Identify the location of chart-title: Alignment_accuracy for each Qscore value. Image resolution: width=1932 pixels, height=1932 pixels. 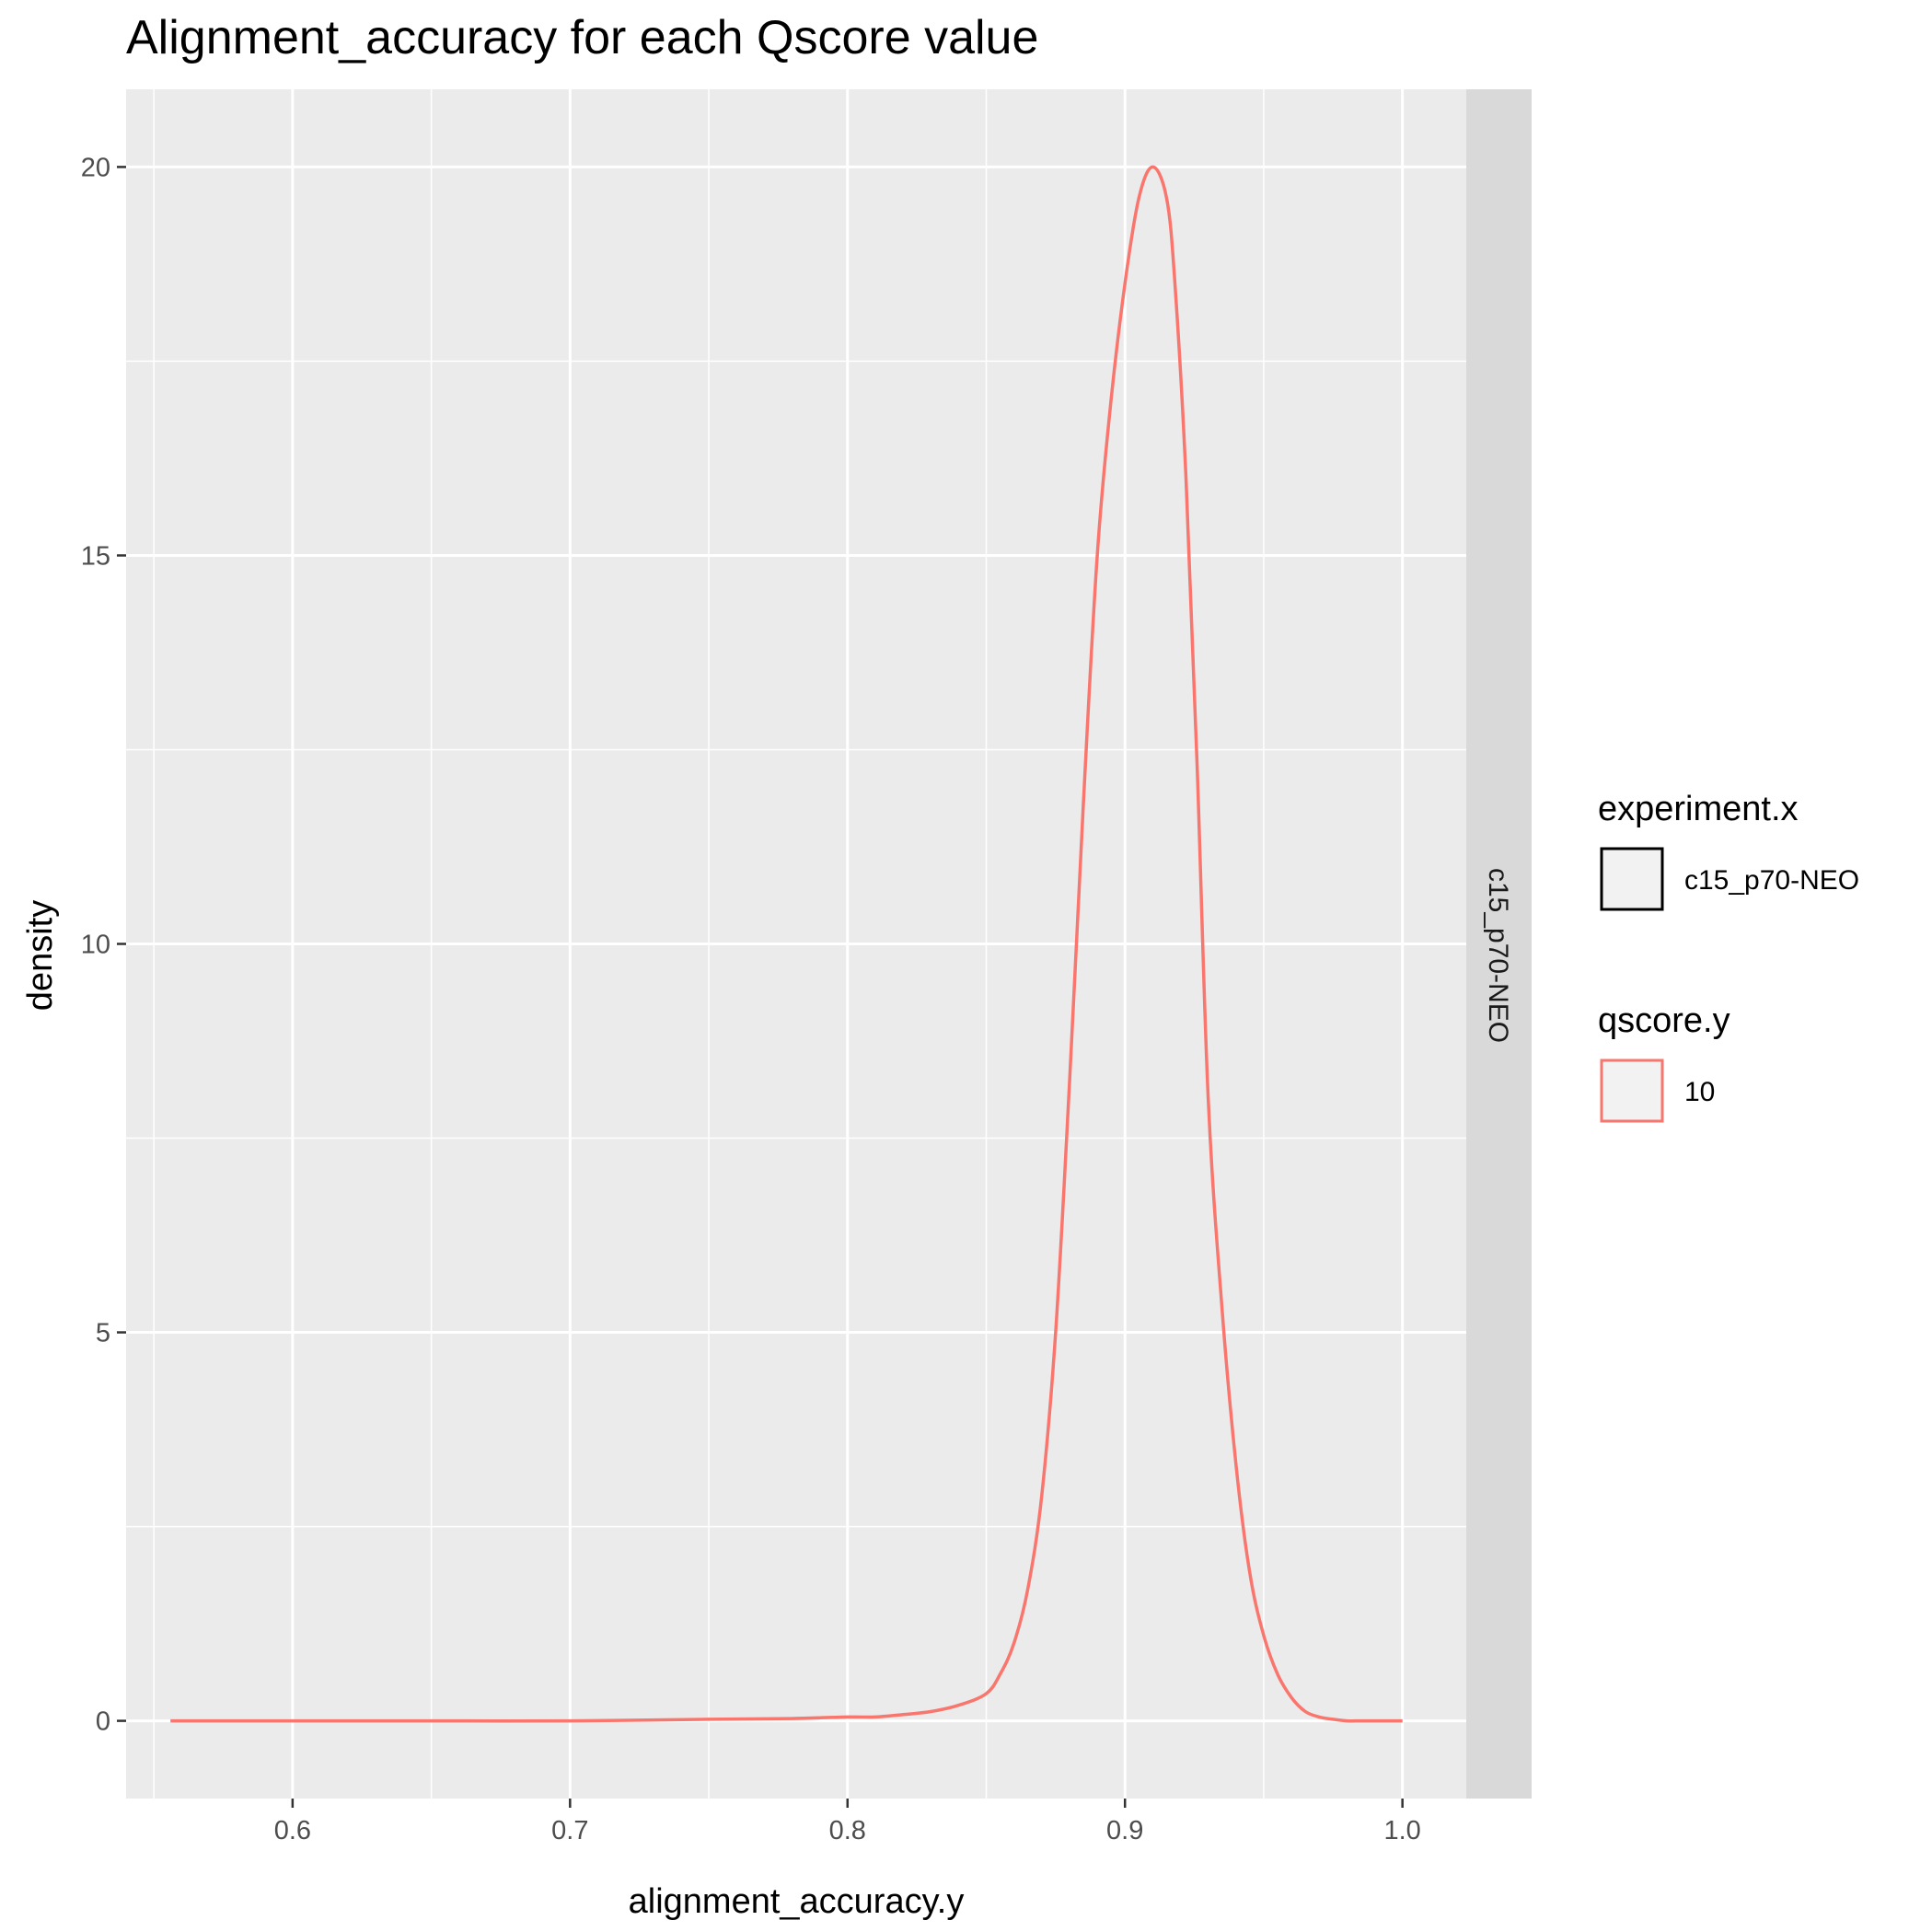
(582, 38).